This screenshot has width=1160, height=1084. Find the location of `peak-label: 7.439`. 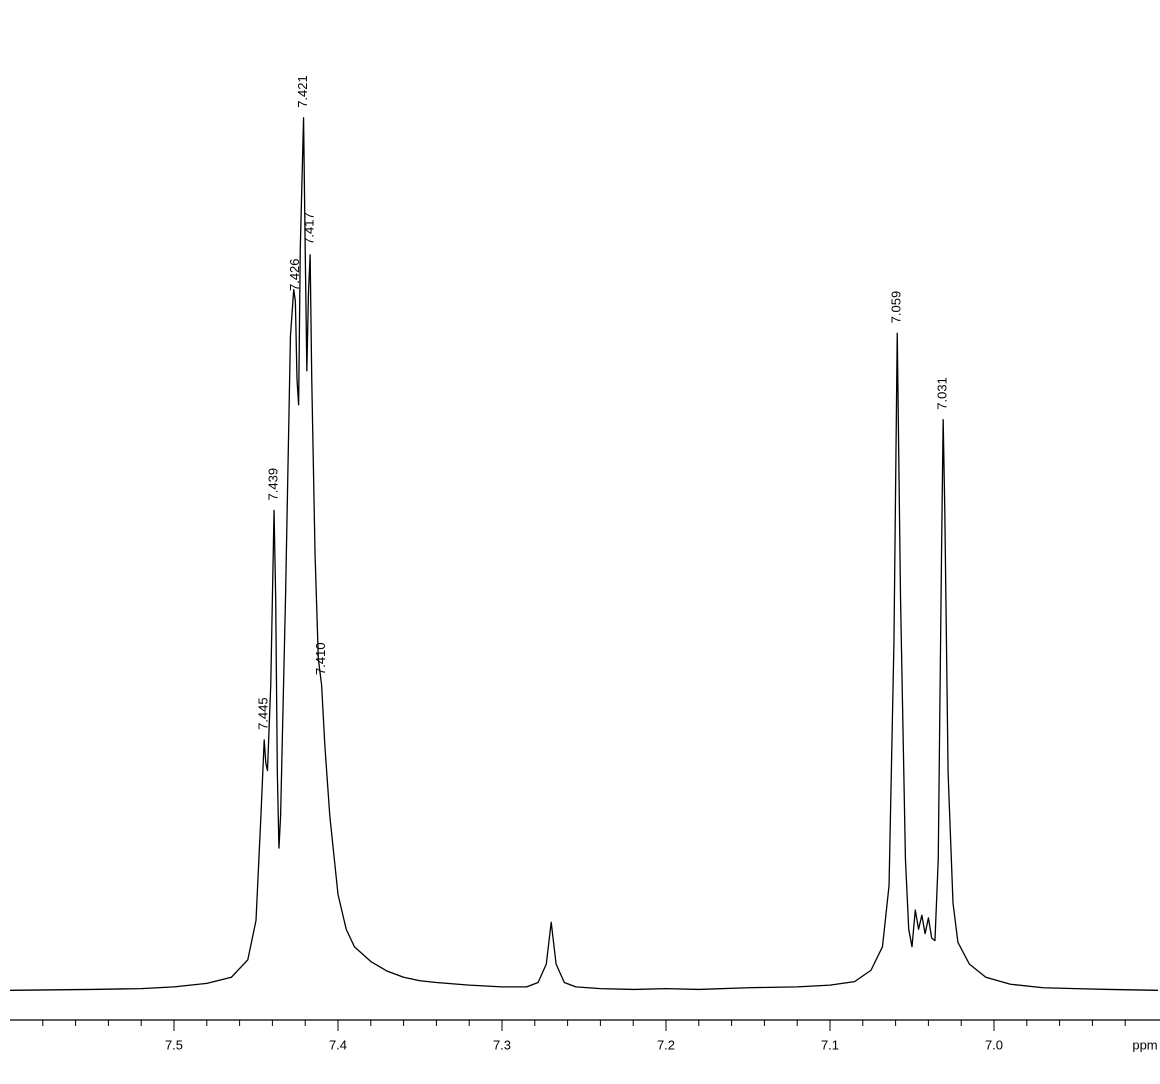

peak-label: 7.439 is located at coordinates (272, 484).